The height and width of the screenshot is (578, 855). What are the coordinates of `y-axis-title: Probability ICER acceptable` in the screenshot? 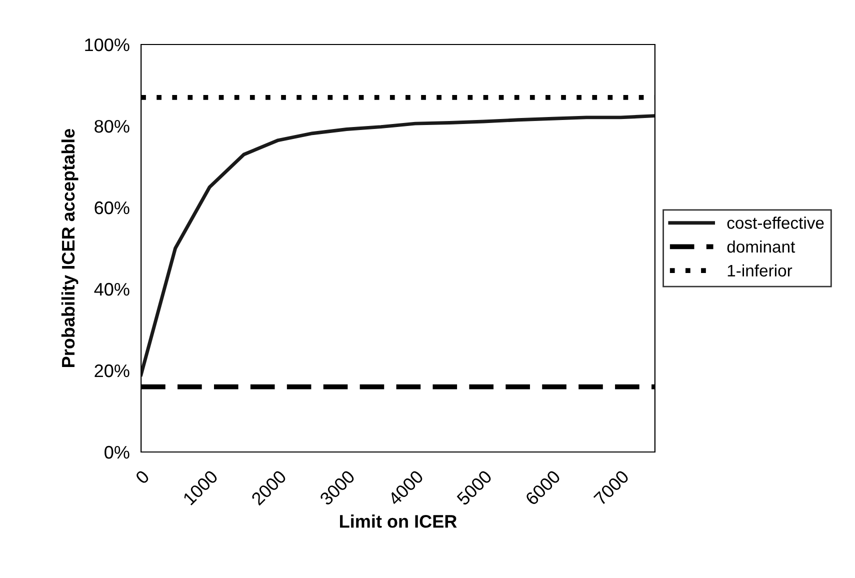 It's located at (69, 247).